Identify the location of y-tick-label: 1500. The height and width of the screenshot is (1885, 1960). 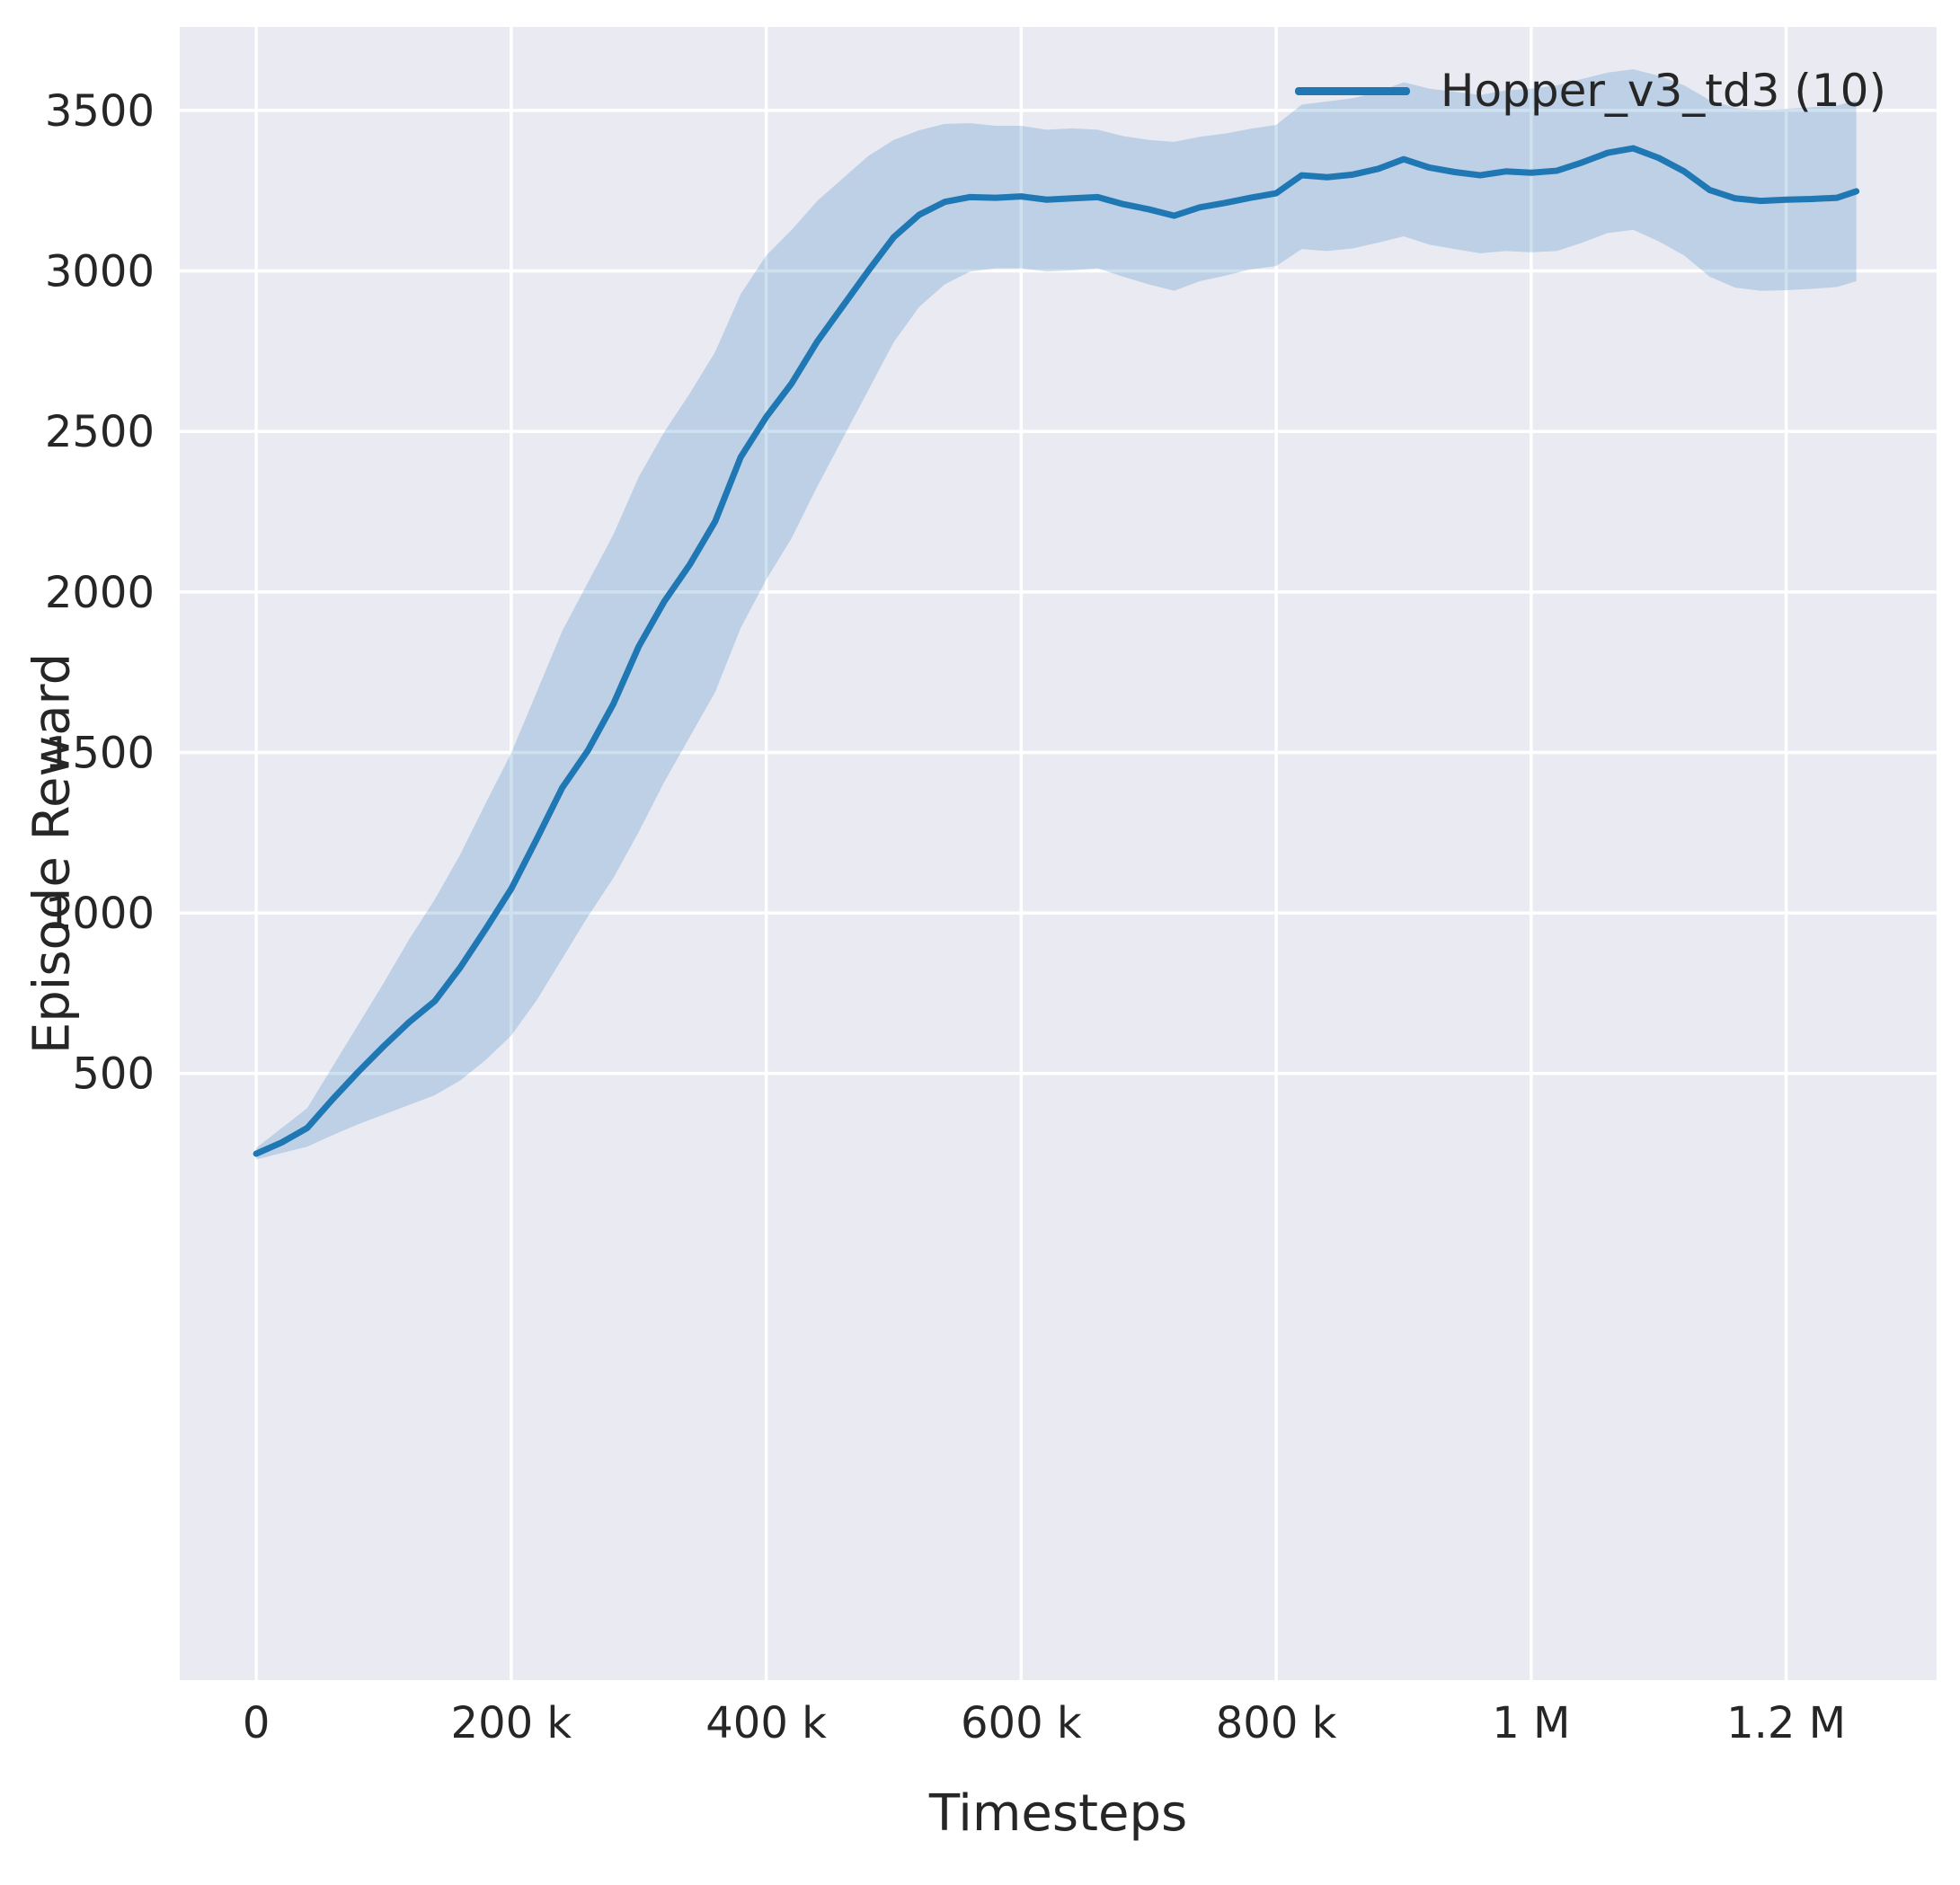
(100, 753).